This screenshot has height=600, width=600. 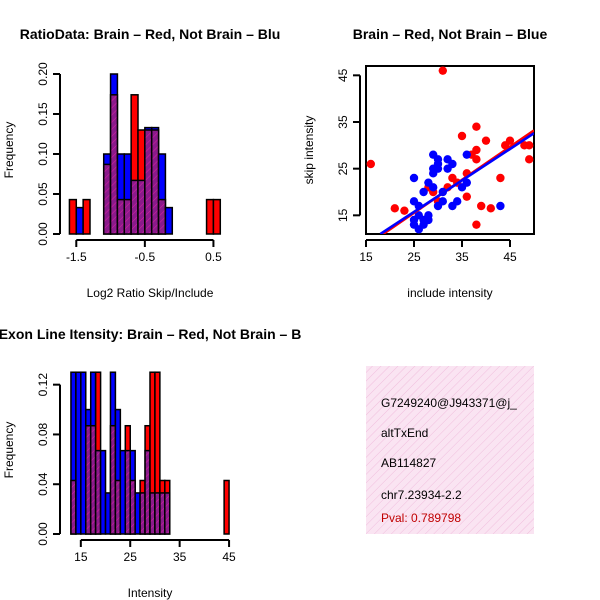 I want to click on scatter-fit-lines, so click(x=456, y=181).